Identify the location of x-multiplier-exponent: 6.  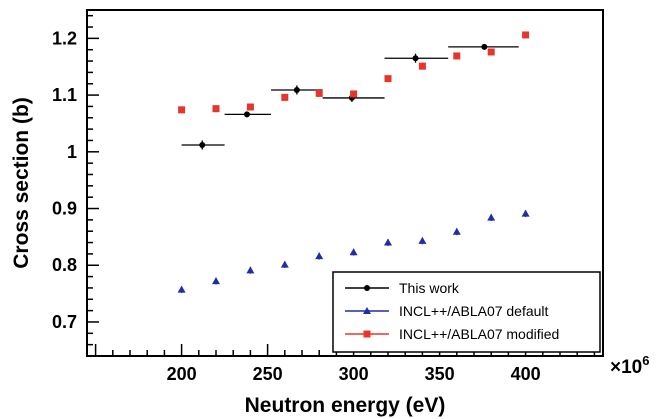
(645, 360).